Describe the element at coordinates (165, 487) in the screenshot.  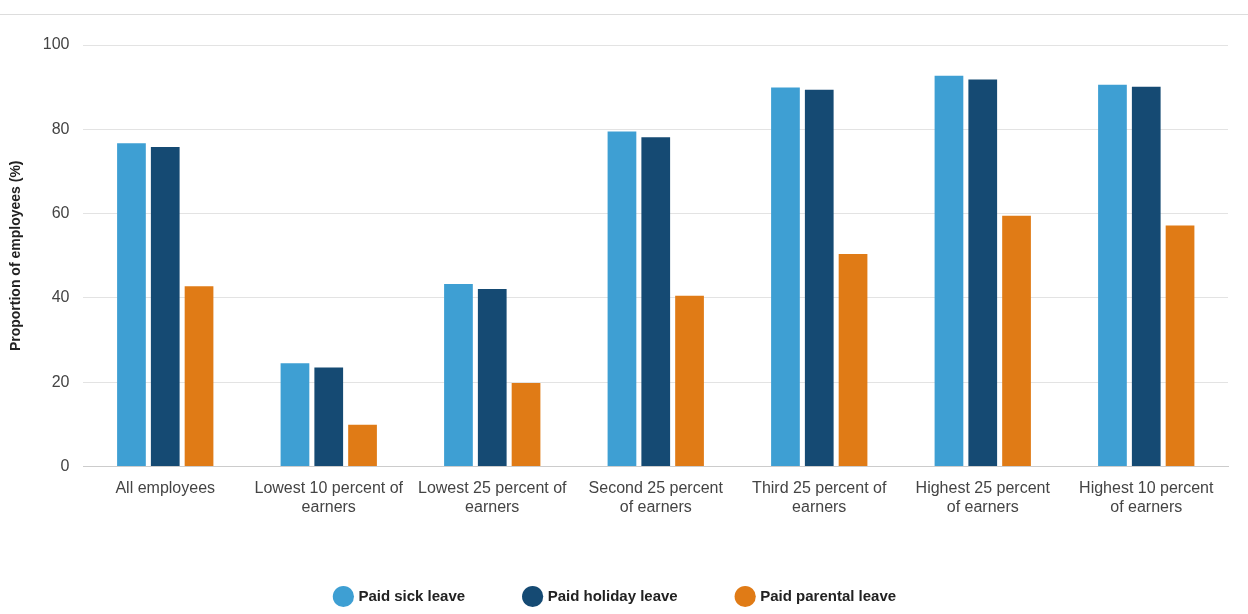
I see `x-tick-label: All employees` at that location.